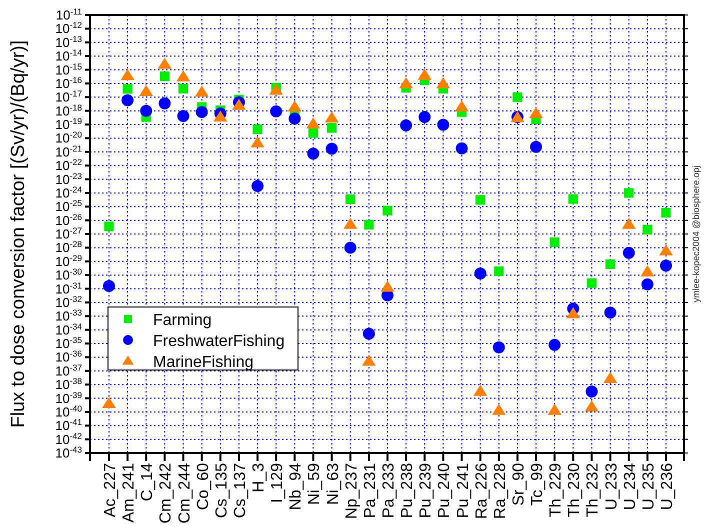 The width and height of the screenshot is (708, 532). Describe the element at coordinates (166, 493) in the screenshot. I see `x-tick-label: Cm_242` at that location.